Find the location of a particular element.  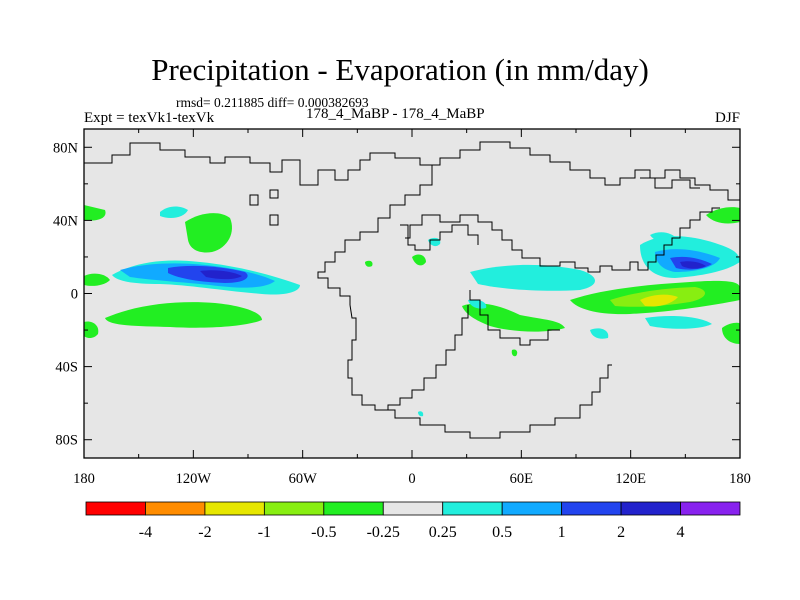

antarctica-outline is located at coordinates (496, 401).